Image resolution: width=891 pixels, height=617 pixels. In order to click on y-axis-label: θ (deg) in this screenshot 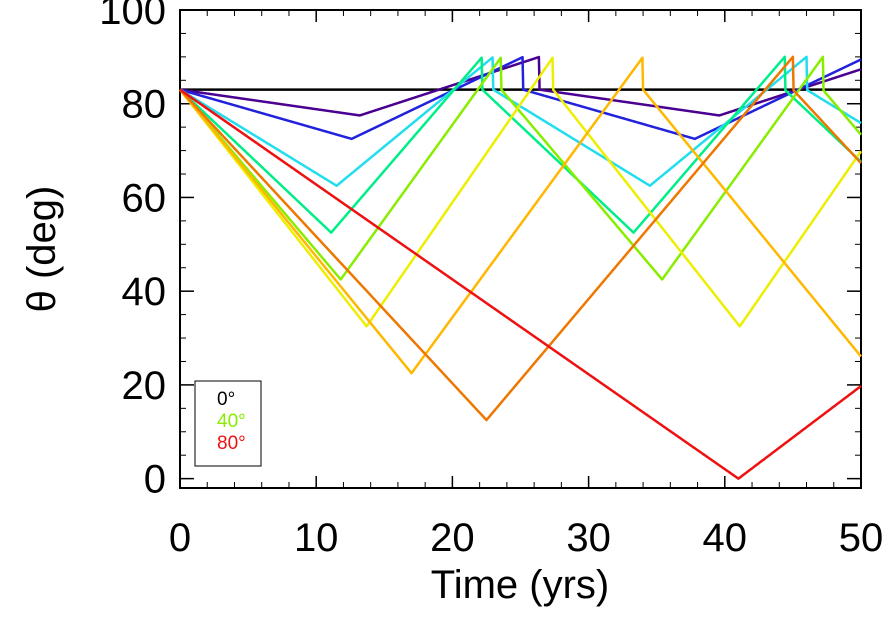, I will do `click(42, 249)`.